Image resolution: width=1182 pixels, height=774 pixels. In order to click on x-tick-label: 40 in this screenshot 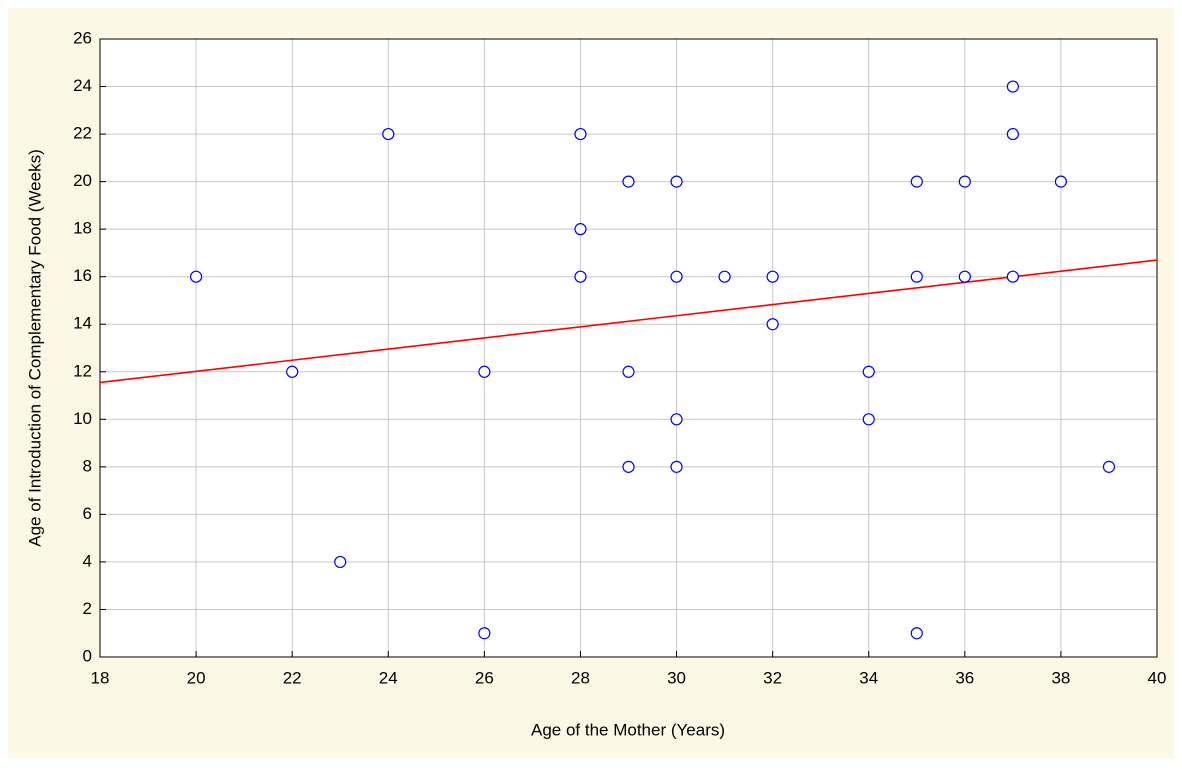, I will do `click(1157, 677)`.